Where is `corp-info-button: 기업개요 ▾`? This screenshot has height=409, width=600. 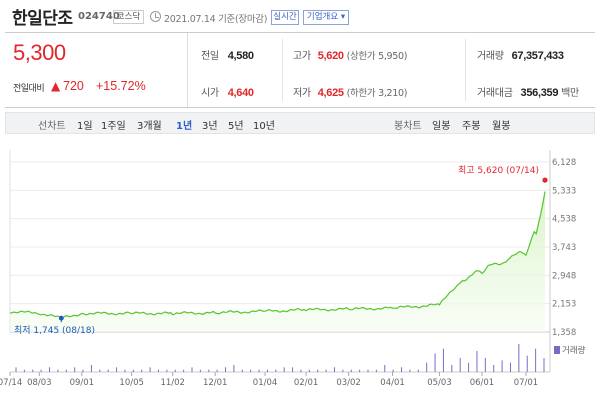 corp-info-button: 기업개요 ▾ is located at coordinates (326, 17).